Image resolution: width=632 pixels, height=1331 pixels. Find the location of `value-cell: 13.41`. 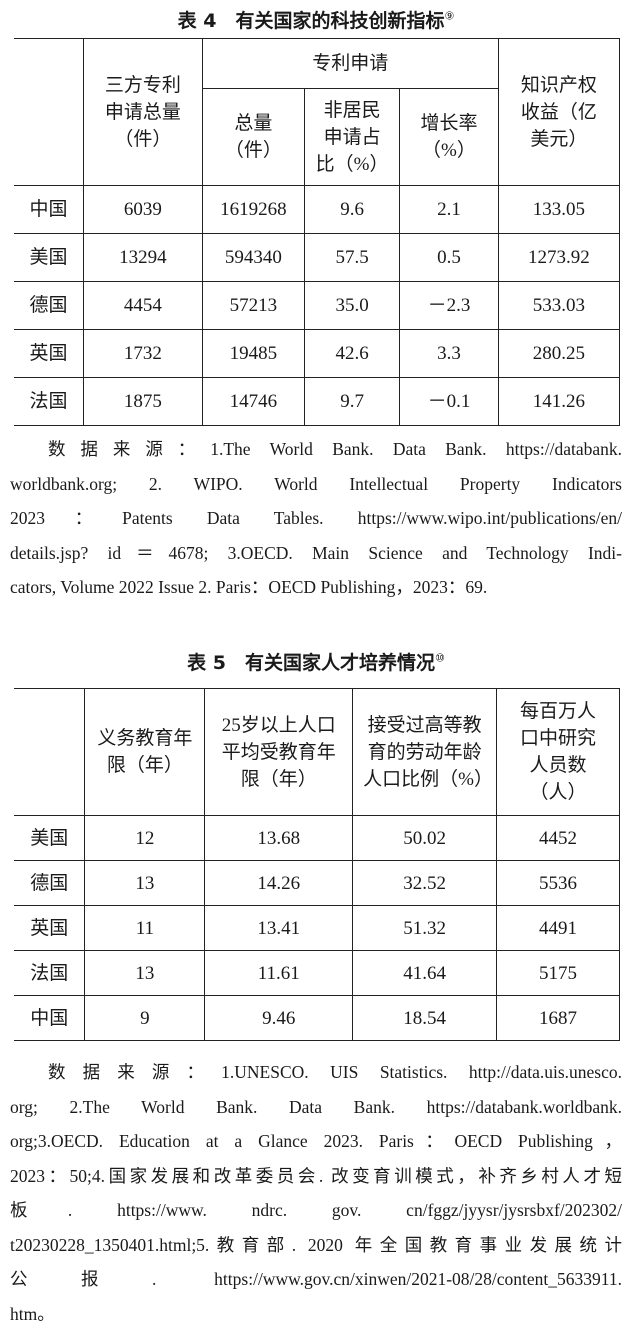

value-cell: 13.41 is located at coordinates (279, 928).